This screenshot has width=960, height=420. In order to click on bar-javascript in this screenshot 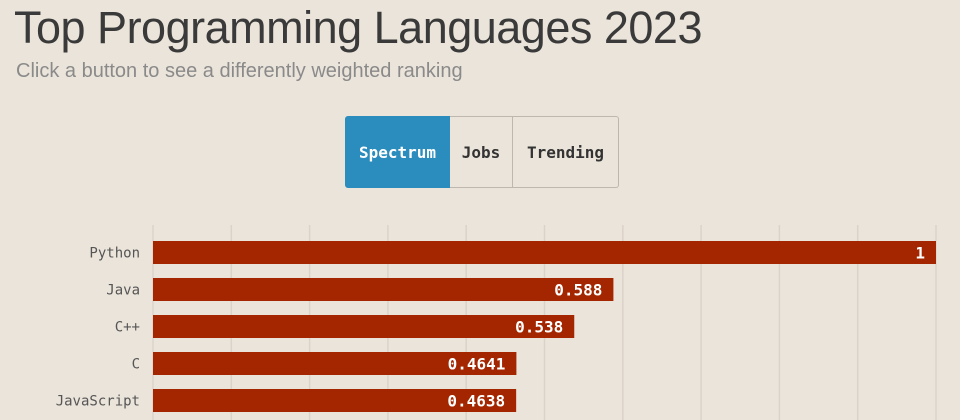, I will do `click(335, 400)`.